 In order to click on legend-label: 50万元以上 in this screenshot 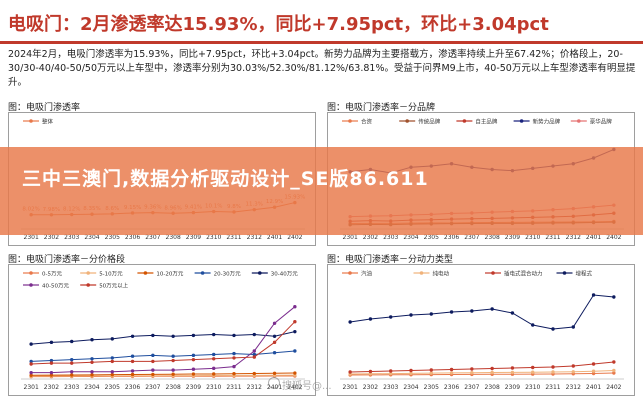, I will do `click(113, 286)`.